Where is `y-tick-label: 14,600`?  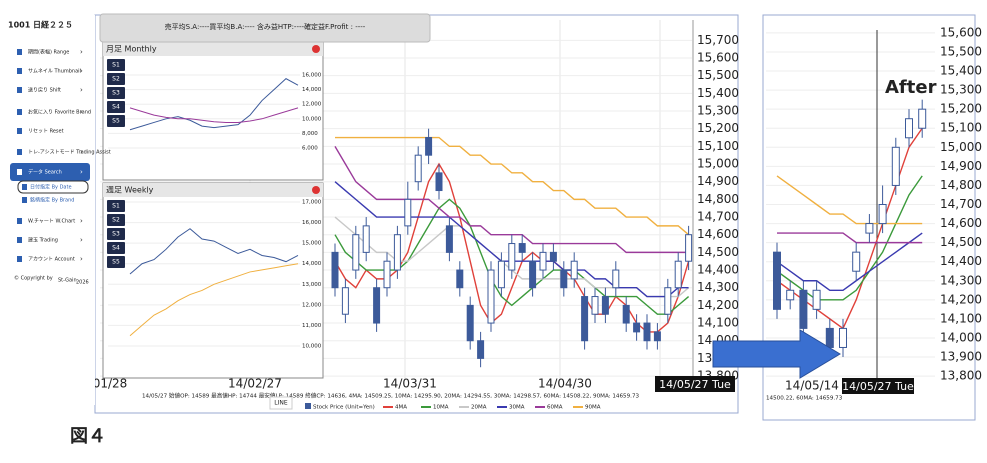 y-tick-label: 14,600 is located at coordinates (961, 223).